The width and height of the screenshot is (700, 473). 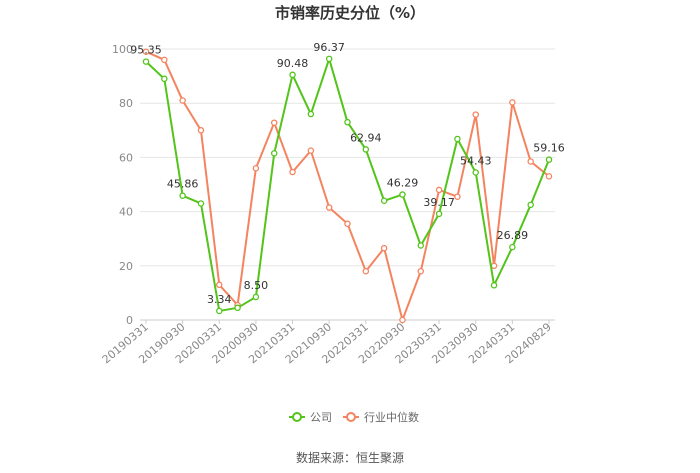 I want to click on legend-item: 行业中位数, so click(x=381, y=417).